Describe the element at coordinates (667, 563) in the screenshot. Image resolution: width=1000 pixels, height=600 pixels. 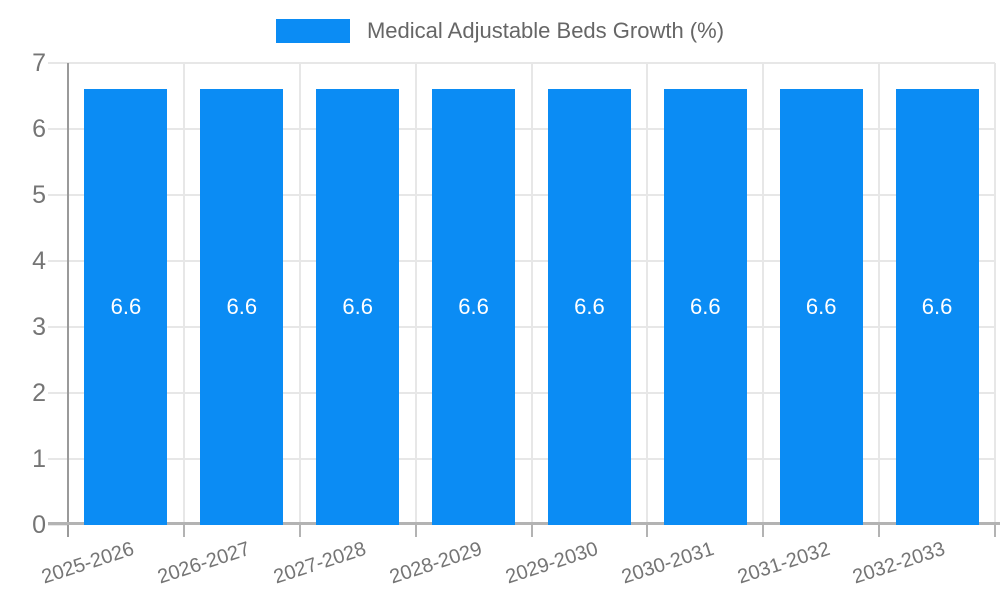
I see `x-tick-label: 2030-2031` at that location.